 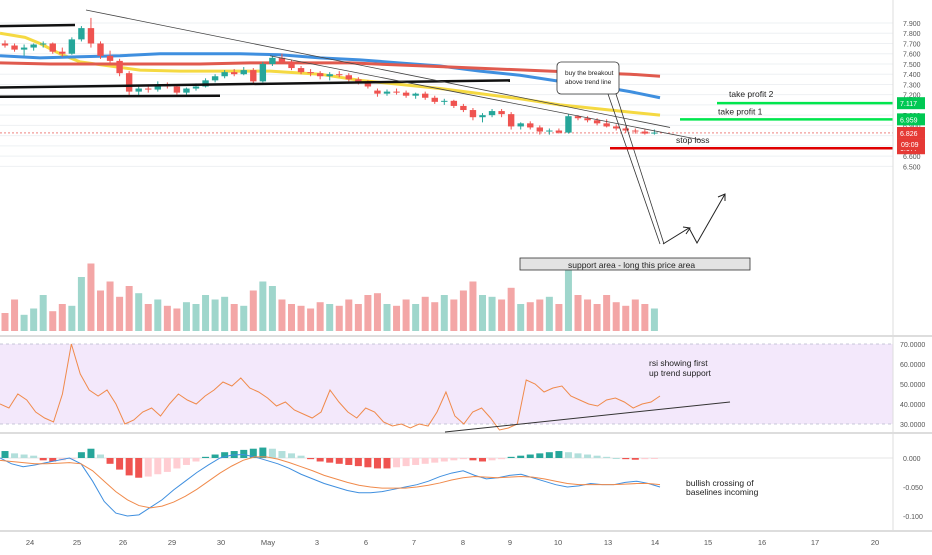 I want to click on x-axis-tick-label: 17, so click(x=815, y=542).